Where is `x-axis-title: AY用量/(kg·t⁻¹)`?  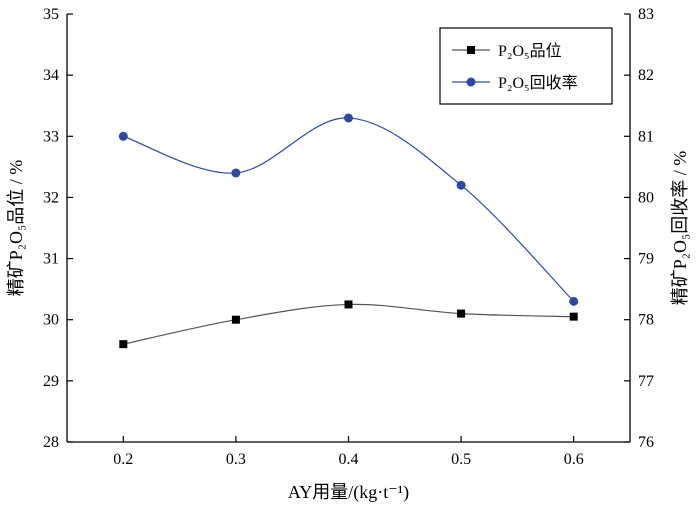 x-axis-title: AY用量/(kg·t⁻¹) is located at coordinates (348, 492).